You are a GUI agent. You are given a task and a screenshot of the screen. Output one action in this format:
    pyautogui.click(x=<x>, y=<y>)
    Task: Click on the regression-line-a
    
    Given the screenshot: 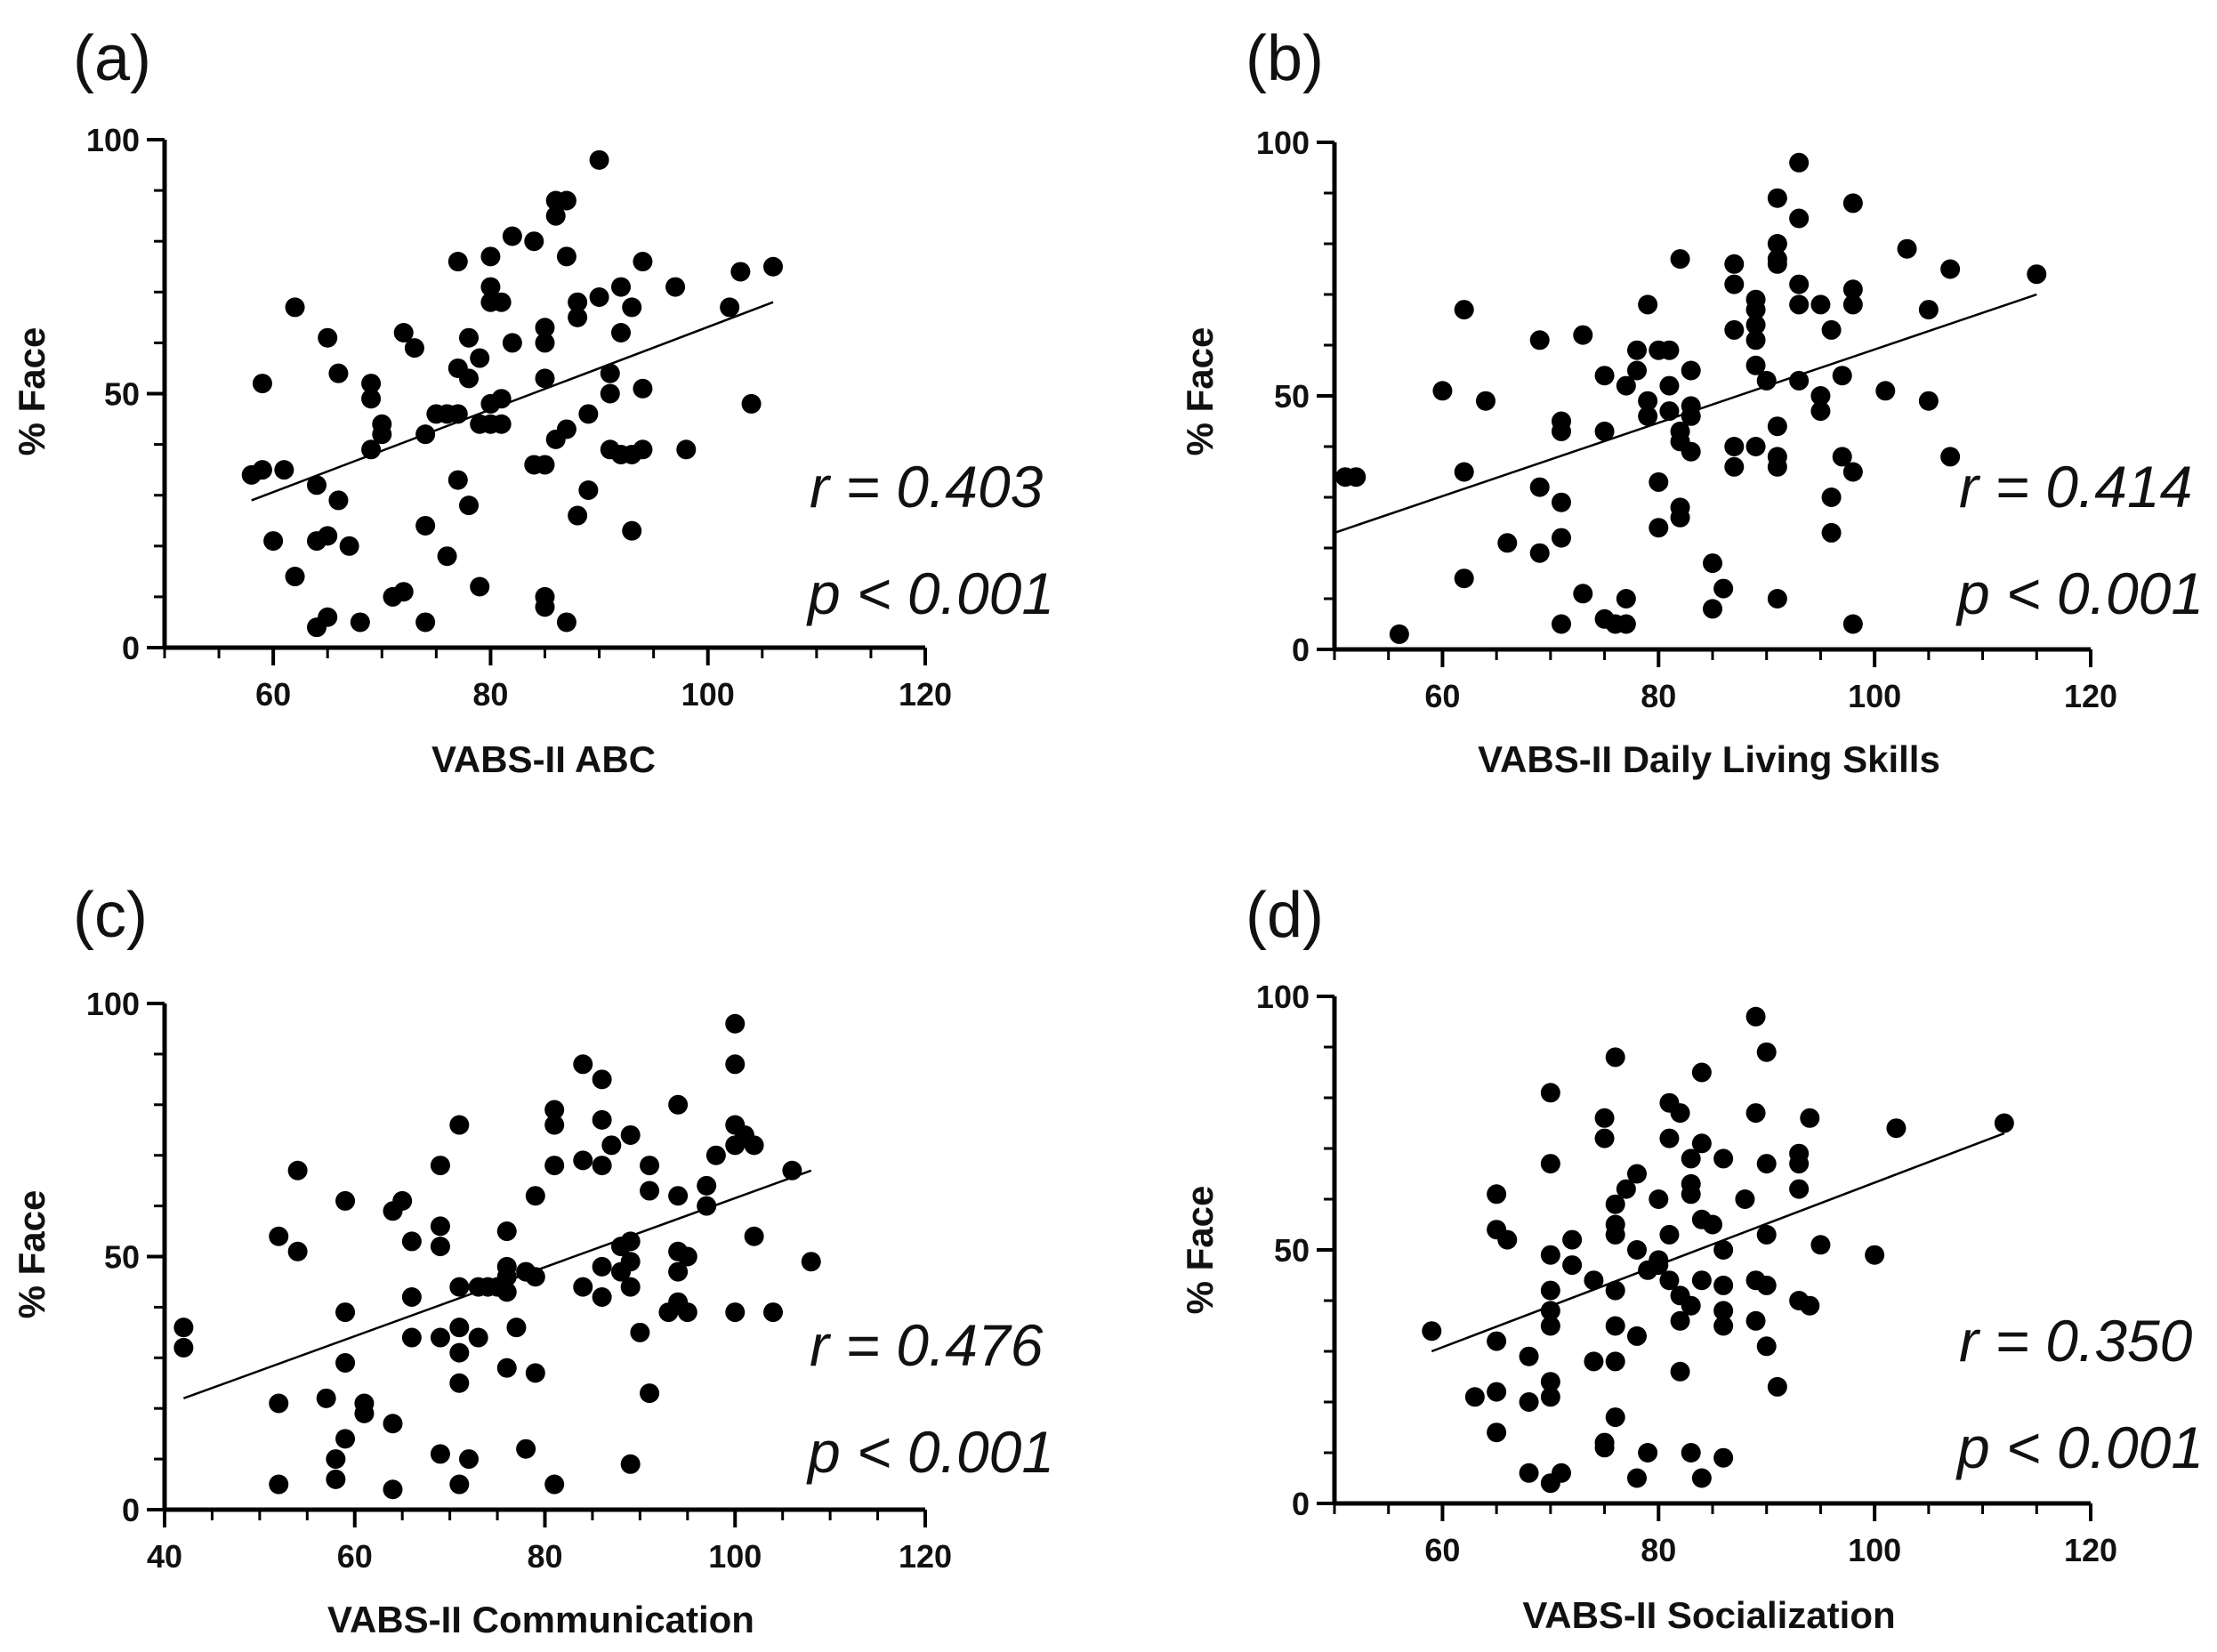 What is the action you would take?
    pyautogui.click(x=512, y=401)
    